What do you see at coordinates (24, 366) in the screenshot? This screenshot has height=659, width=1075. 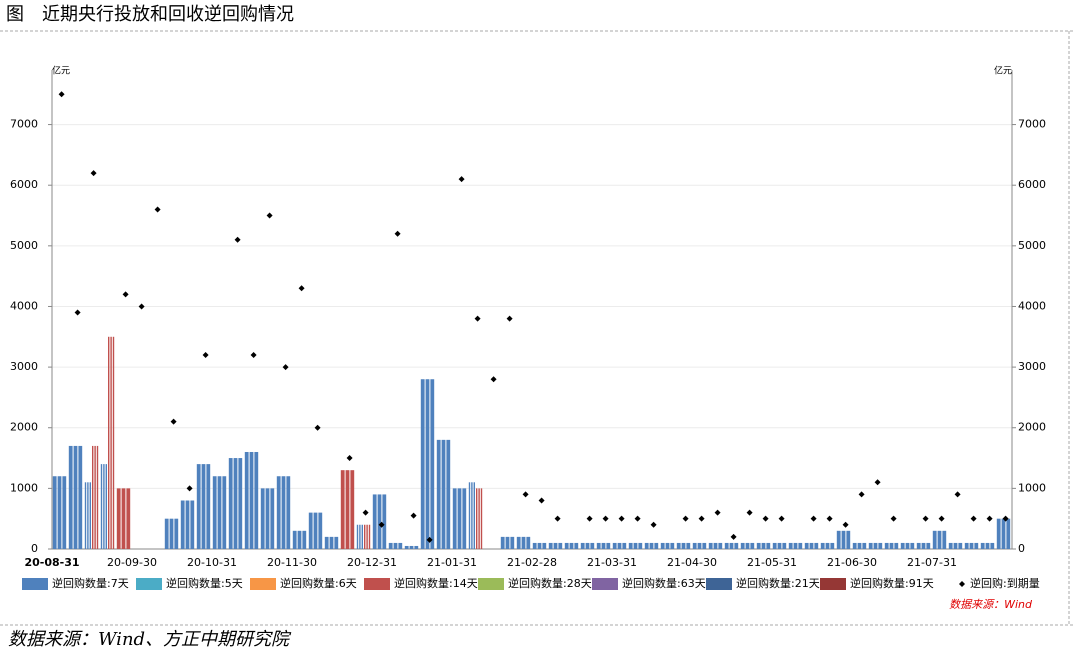 I see `y-tick-label: 3000` at bounding box center [24, 366].